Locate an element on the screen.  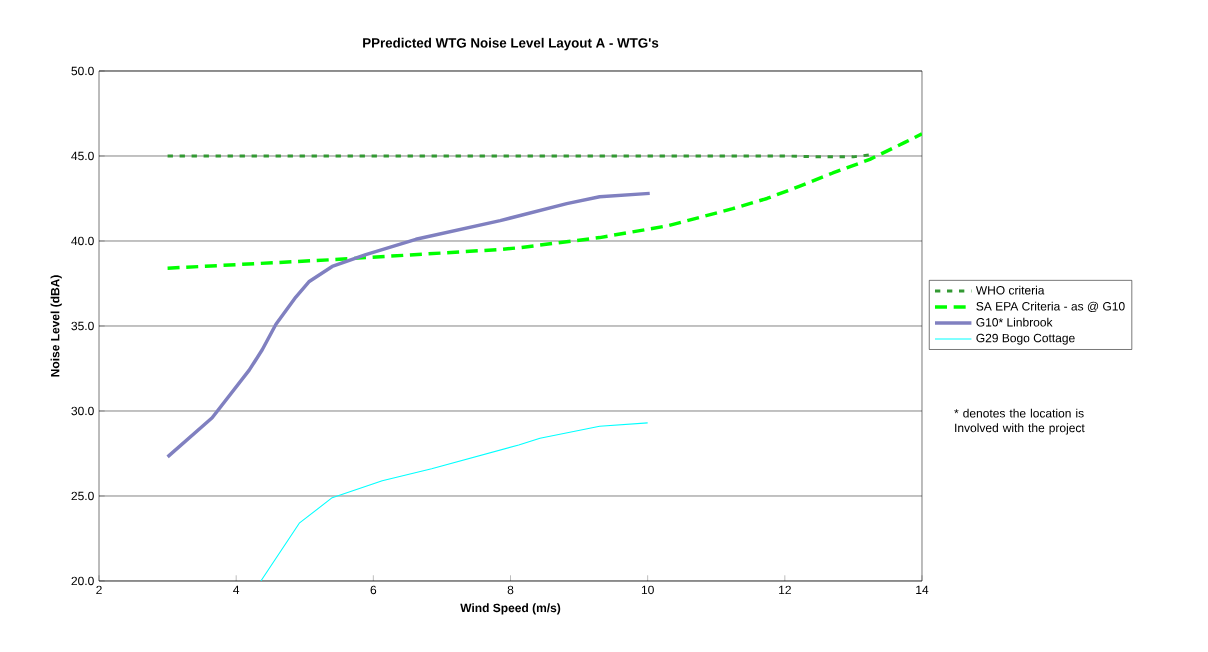
y-tick-label: 25.0 is located at coordinates (82, 496).